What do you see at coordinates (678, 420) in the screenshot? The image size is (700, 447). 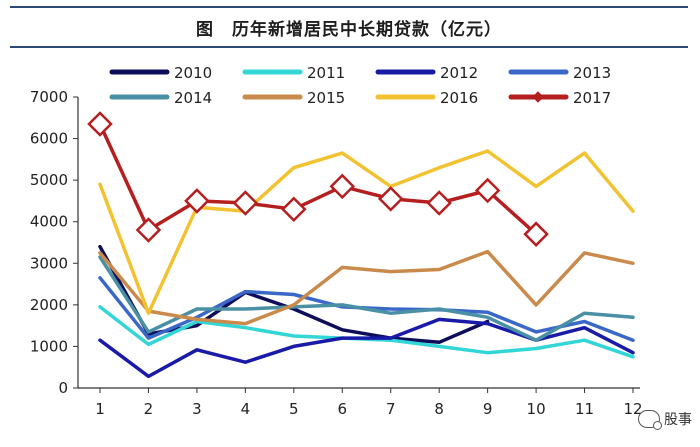 I see `watermark-text: 股事` at bounding box center [678, 420].